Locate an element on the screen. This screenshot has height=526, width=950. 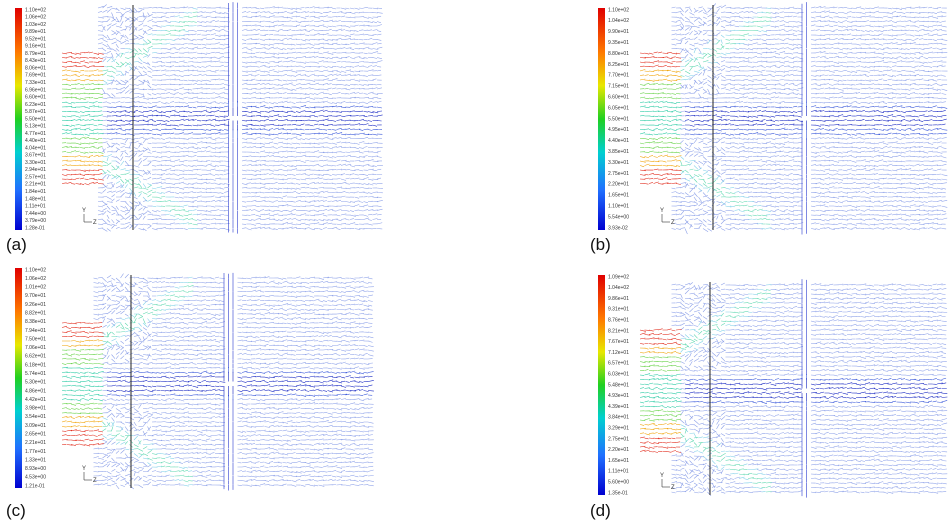
colorbar-label: 7.70e+01 is located at coordinates (618, 76).